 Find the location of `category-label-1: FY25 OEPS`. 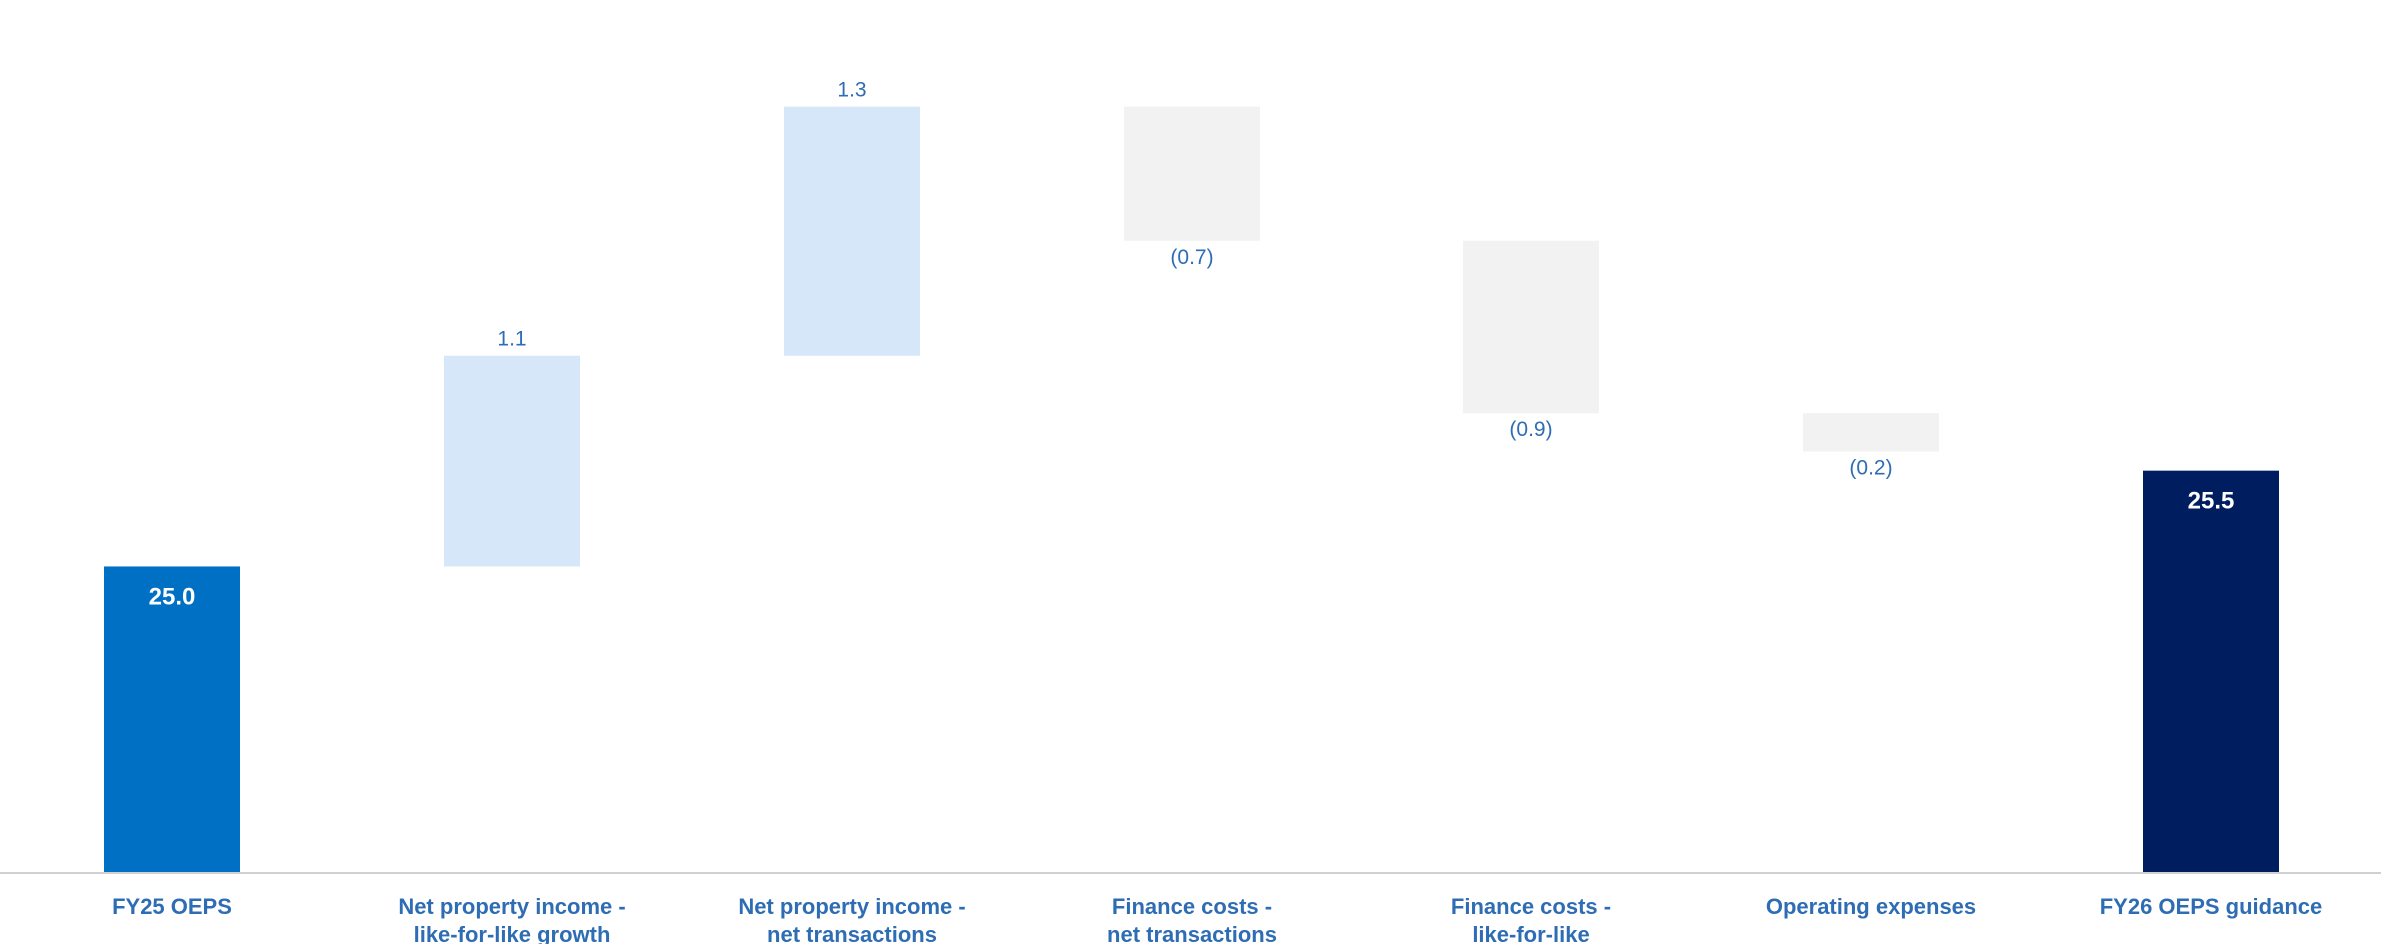

category-label-1: FY25 OEPS is located at coordinates (172, 906).